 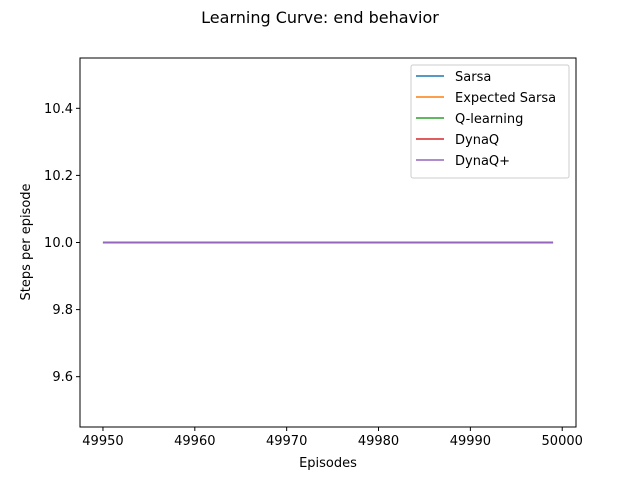 I want to click on x-tick-label: 50000, so click(x=562, y=441).